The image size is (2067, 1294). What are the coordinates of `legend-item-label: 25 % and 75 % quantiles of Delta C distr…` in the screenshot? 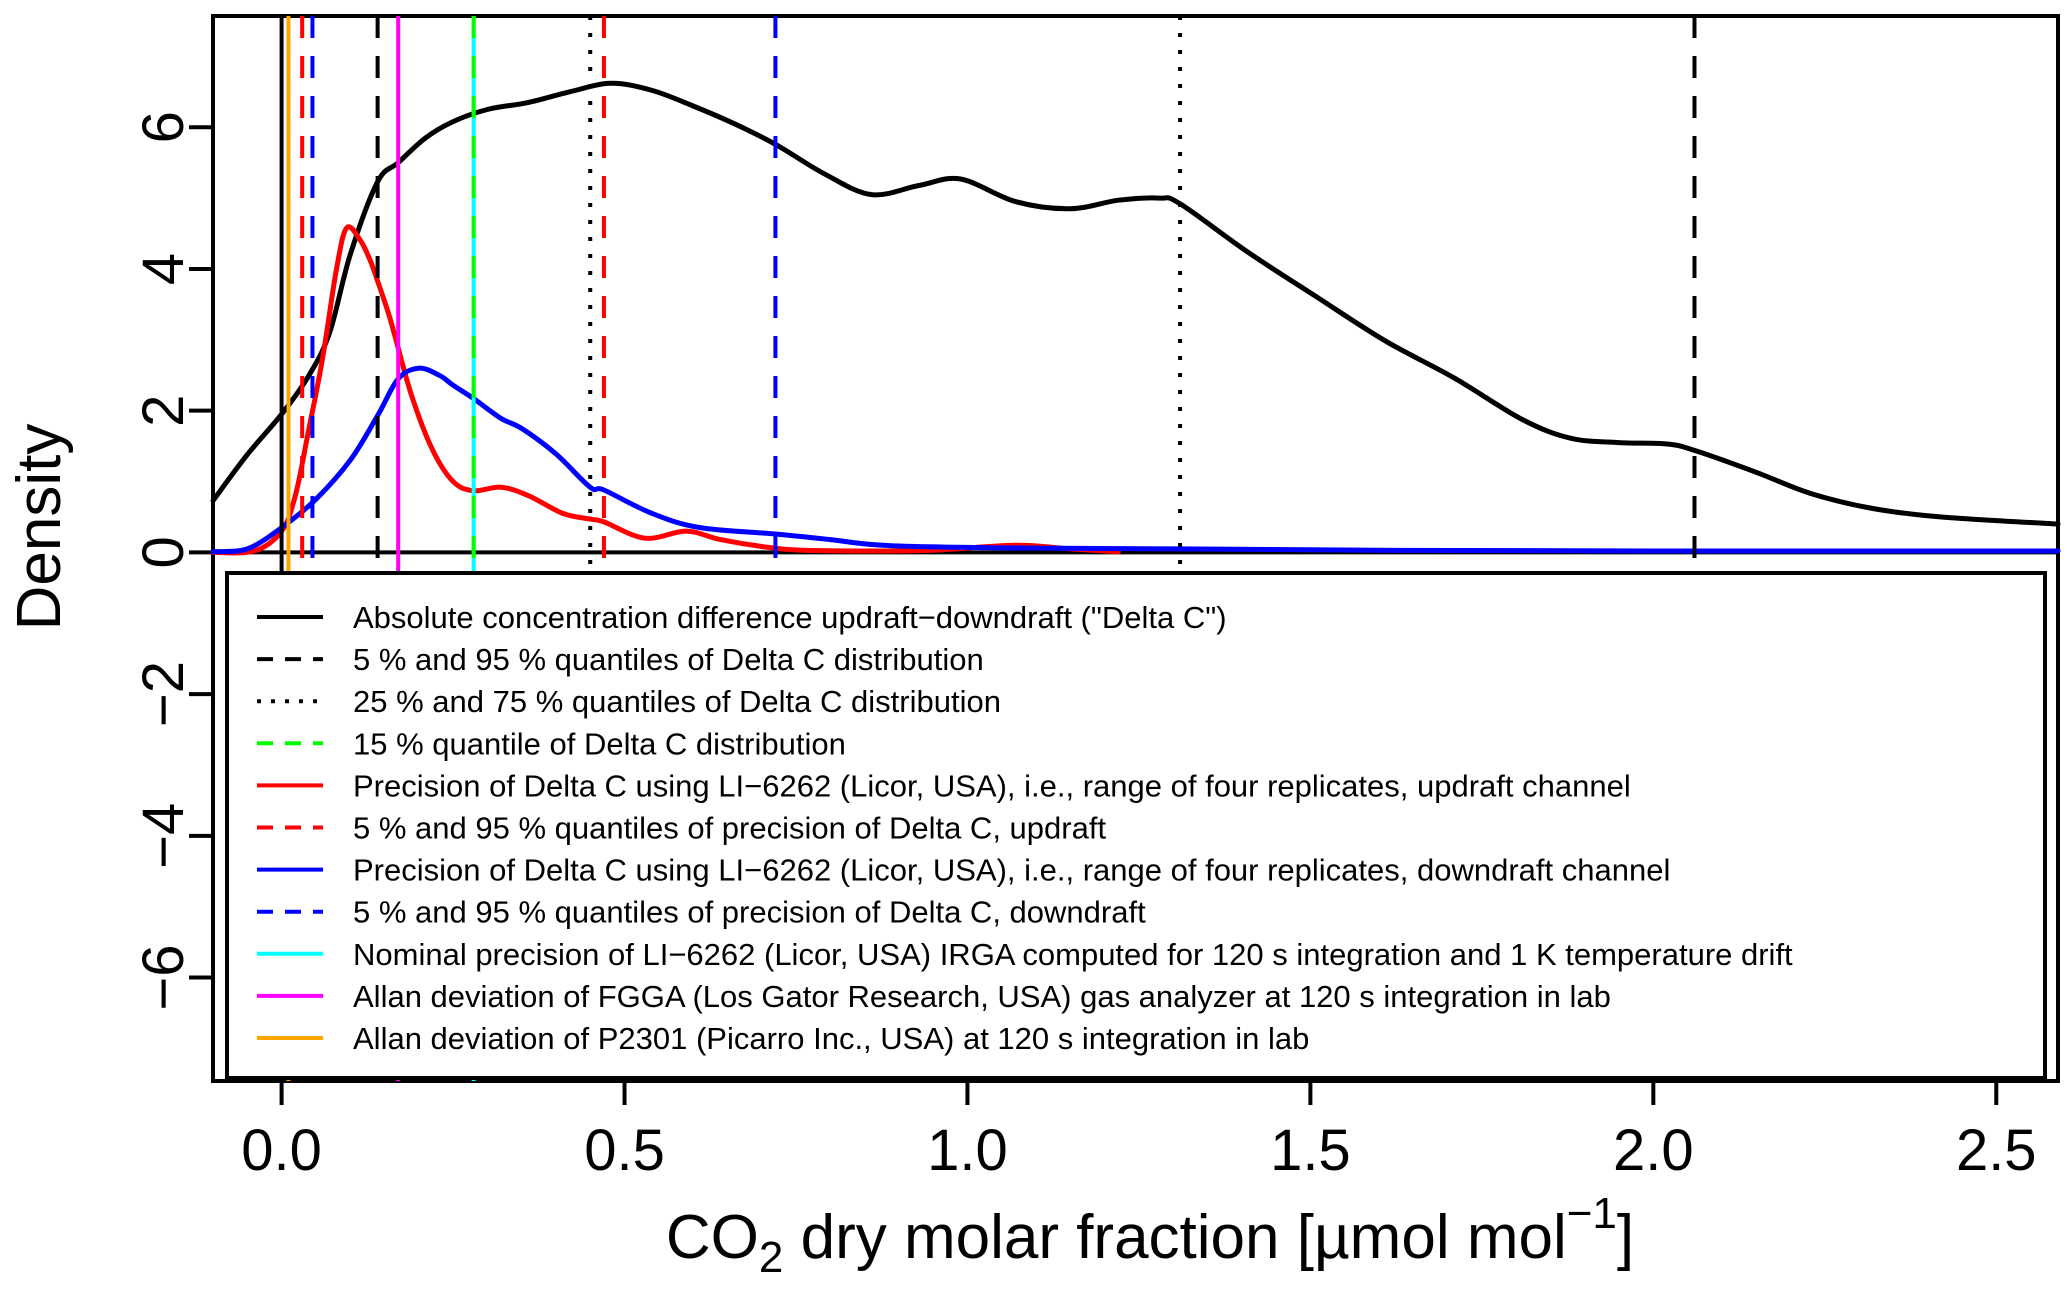 It's located at (677, 701).